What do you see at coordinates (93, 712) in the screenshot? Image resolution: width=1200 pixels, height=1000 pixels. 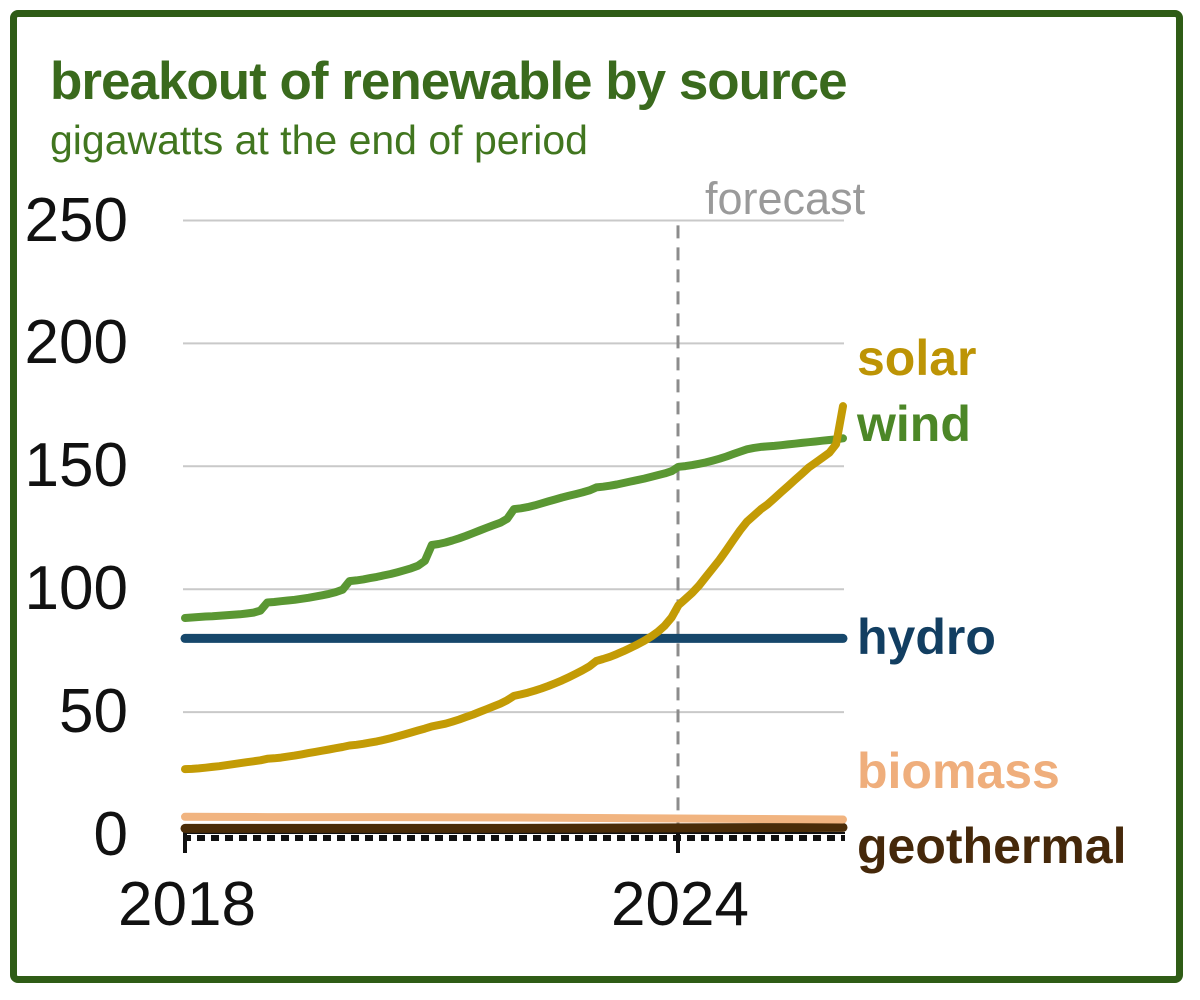 I see `y-axis-label-50: 50` at bounding box center [93, 712].